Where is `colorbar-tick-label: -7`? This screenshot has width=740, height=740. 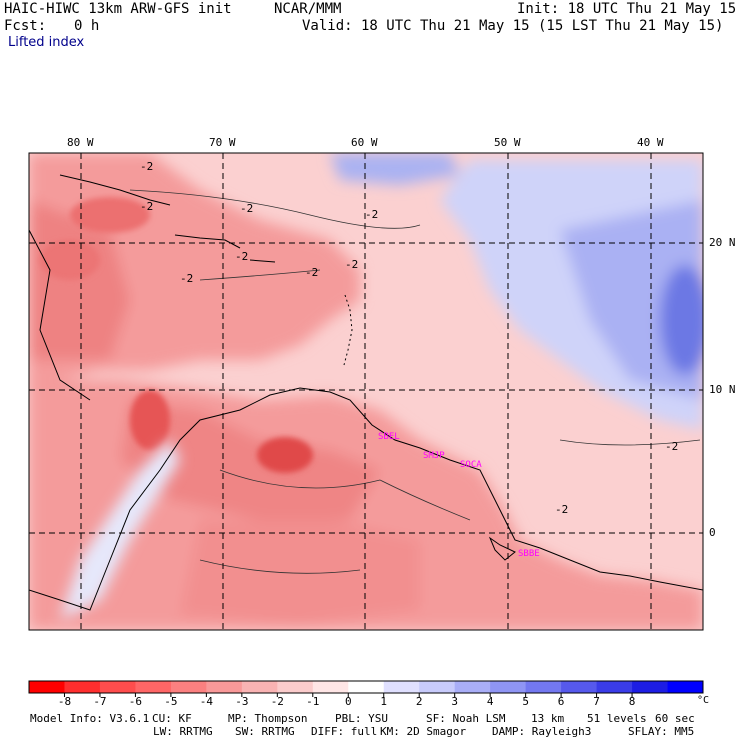
colorbar-tick-label: -7 is located at coordinates (100, 701).